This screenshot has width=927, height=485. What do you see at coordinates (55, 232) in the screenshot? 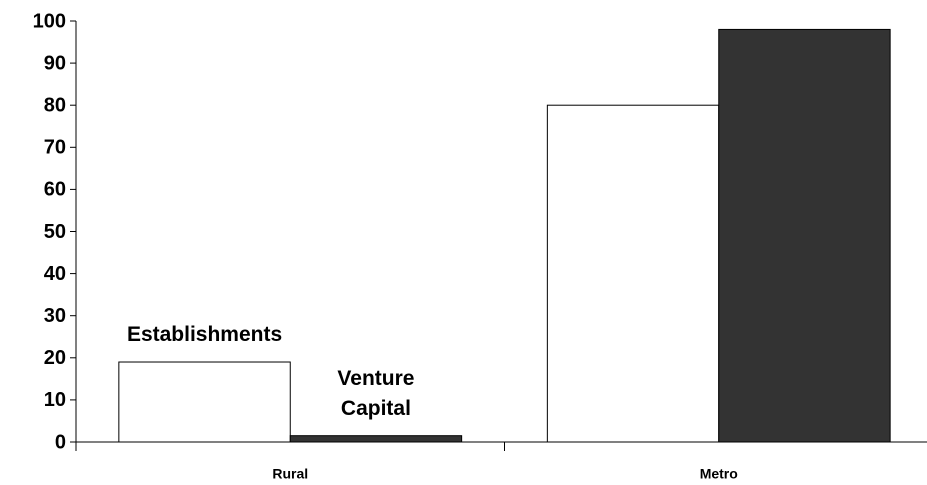
I see `y-tick-label: 50` at bounding box center [55, 232].